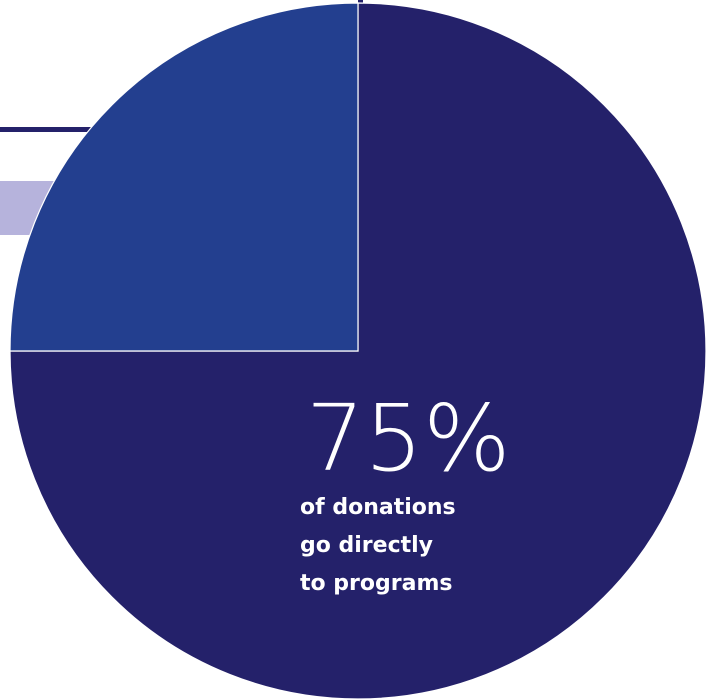  I want to click on caption-line-1: of donations, so click(378, 507).